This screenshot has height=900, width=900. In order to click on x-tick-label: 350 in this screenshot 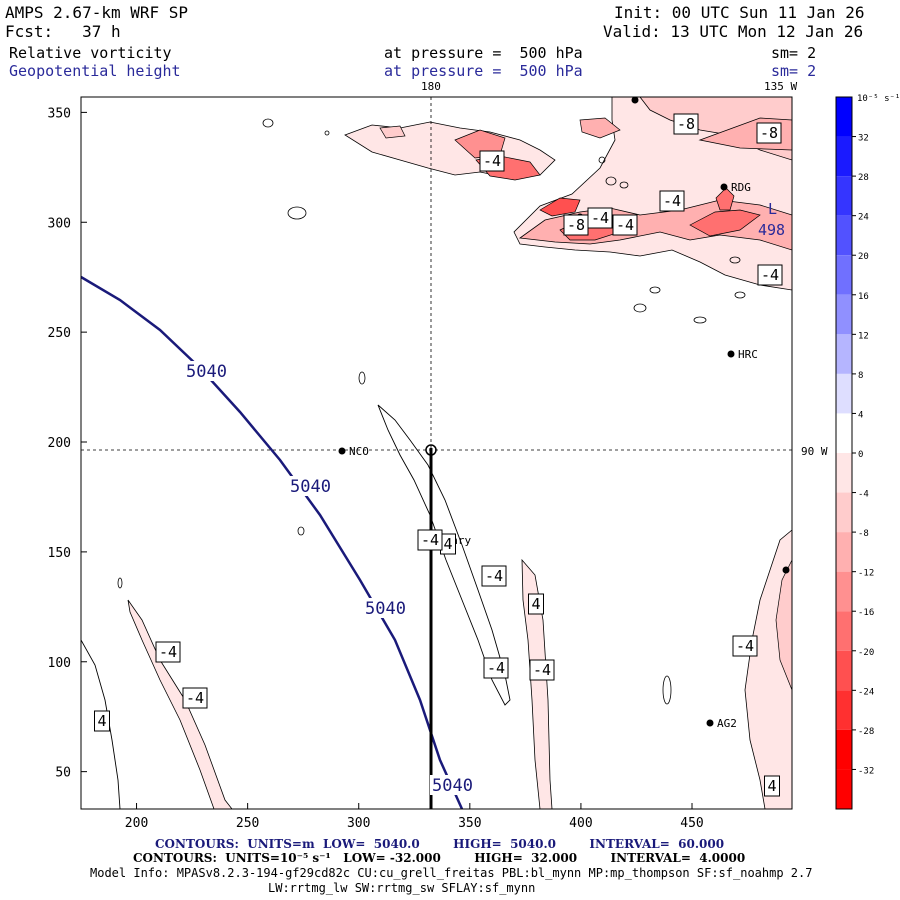, I will do `click(469, 823)`.